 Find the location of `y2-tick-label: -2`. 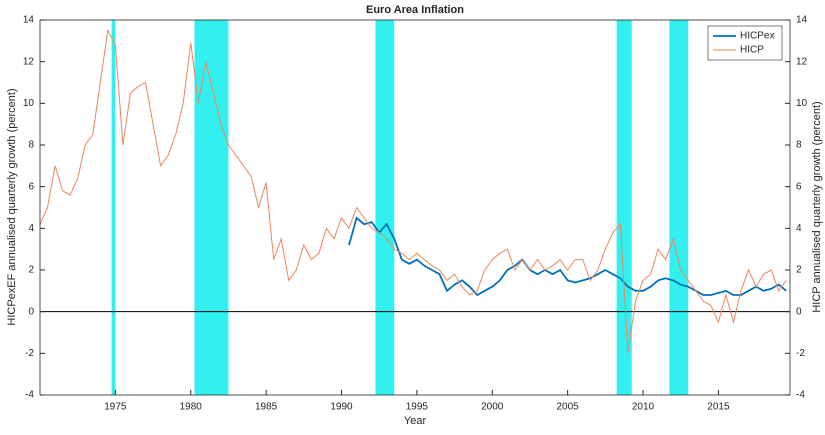

y2-tick-label: -2 is located at coordinates (800, 353).